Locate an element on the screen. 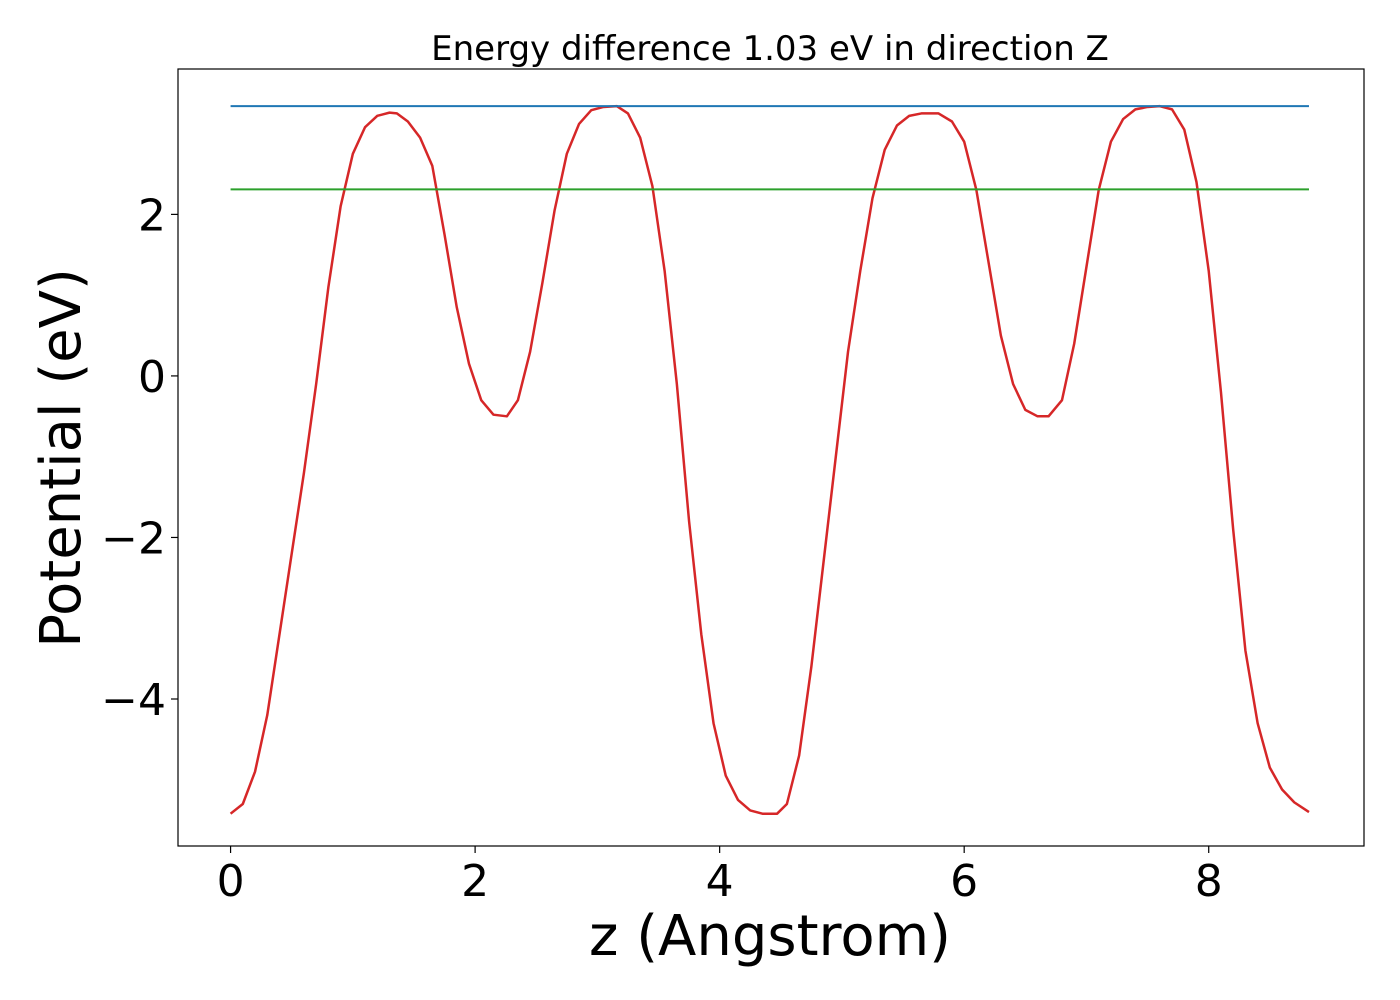  y-tick-label: 2 is located at coordinates (152, 215).